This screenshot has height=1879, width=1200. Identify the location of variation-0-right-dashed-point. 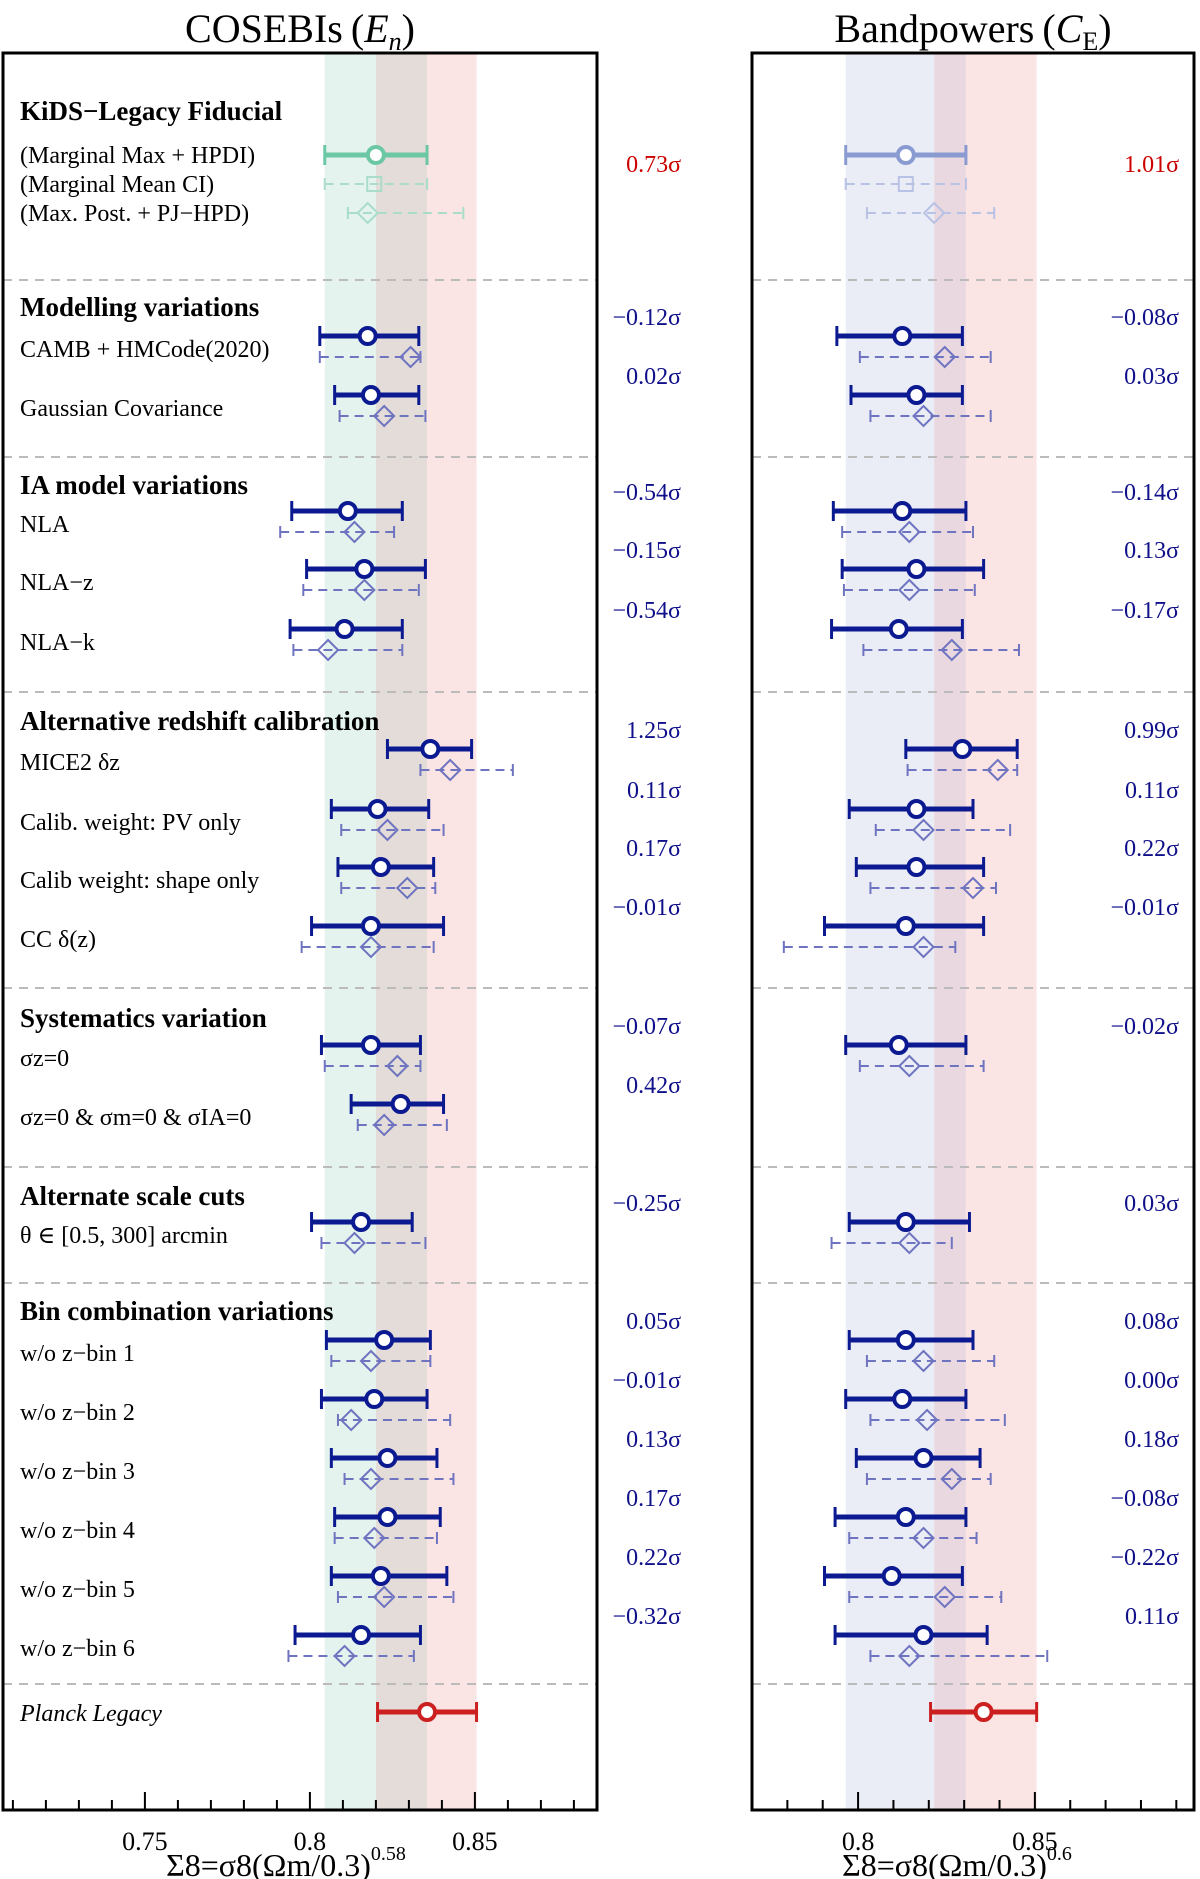
(945, 357).